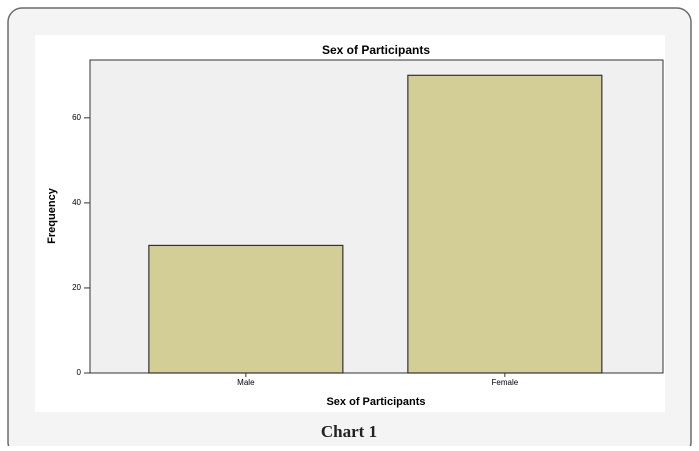  I want to click on y-tick-label: 60, so click(76, 117).